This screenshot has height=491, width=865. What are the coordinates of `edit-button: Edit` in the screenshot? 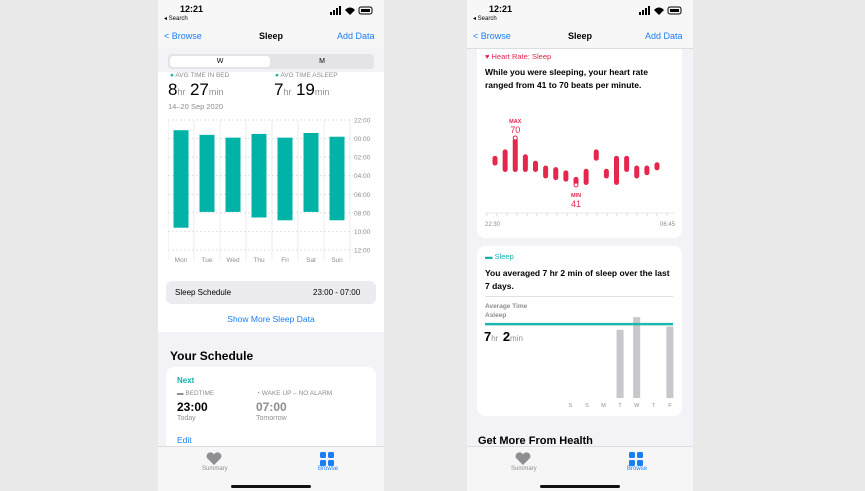 It's located at (184, 440).